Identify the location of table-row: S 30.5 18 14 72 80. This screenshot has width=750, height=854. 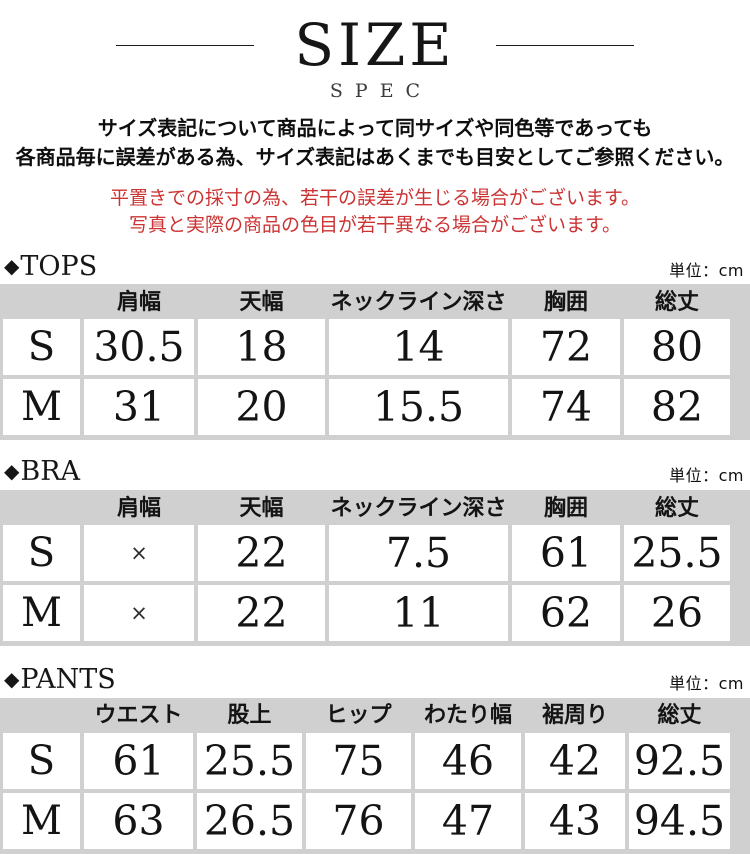
(366, 347).